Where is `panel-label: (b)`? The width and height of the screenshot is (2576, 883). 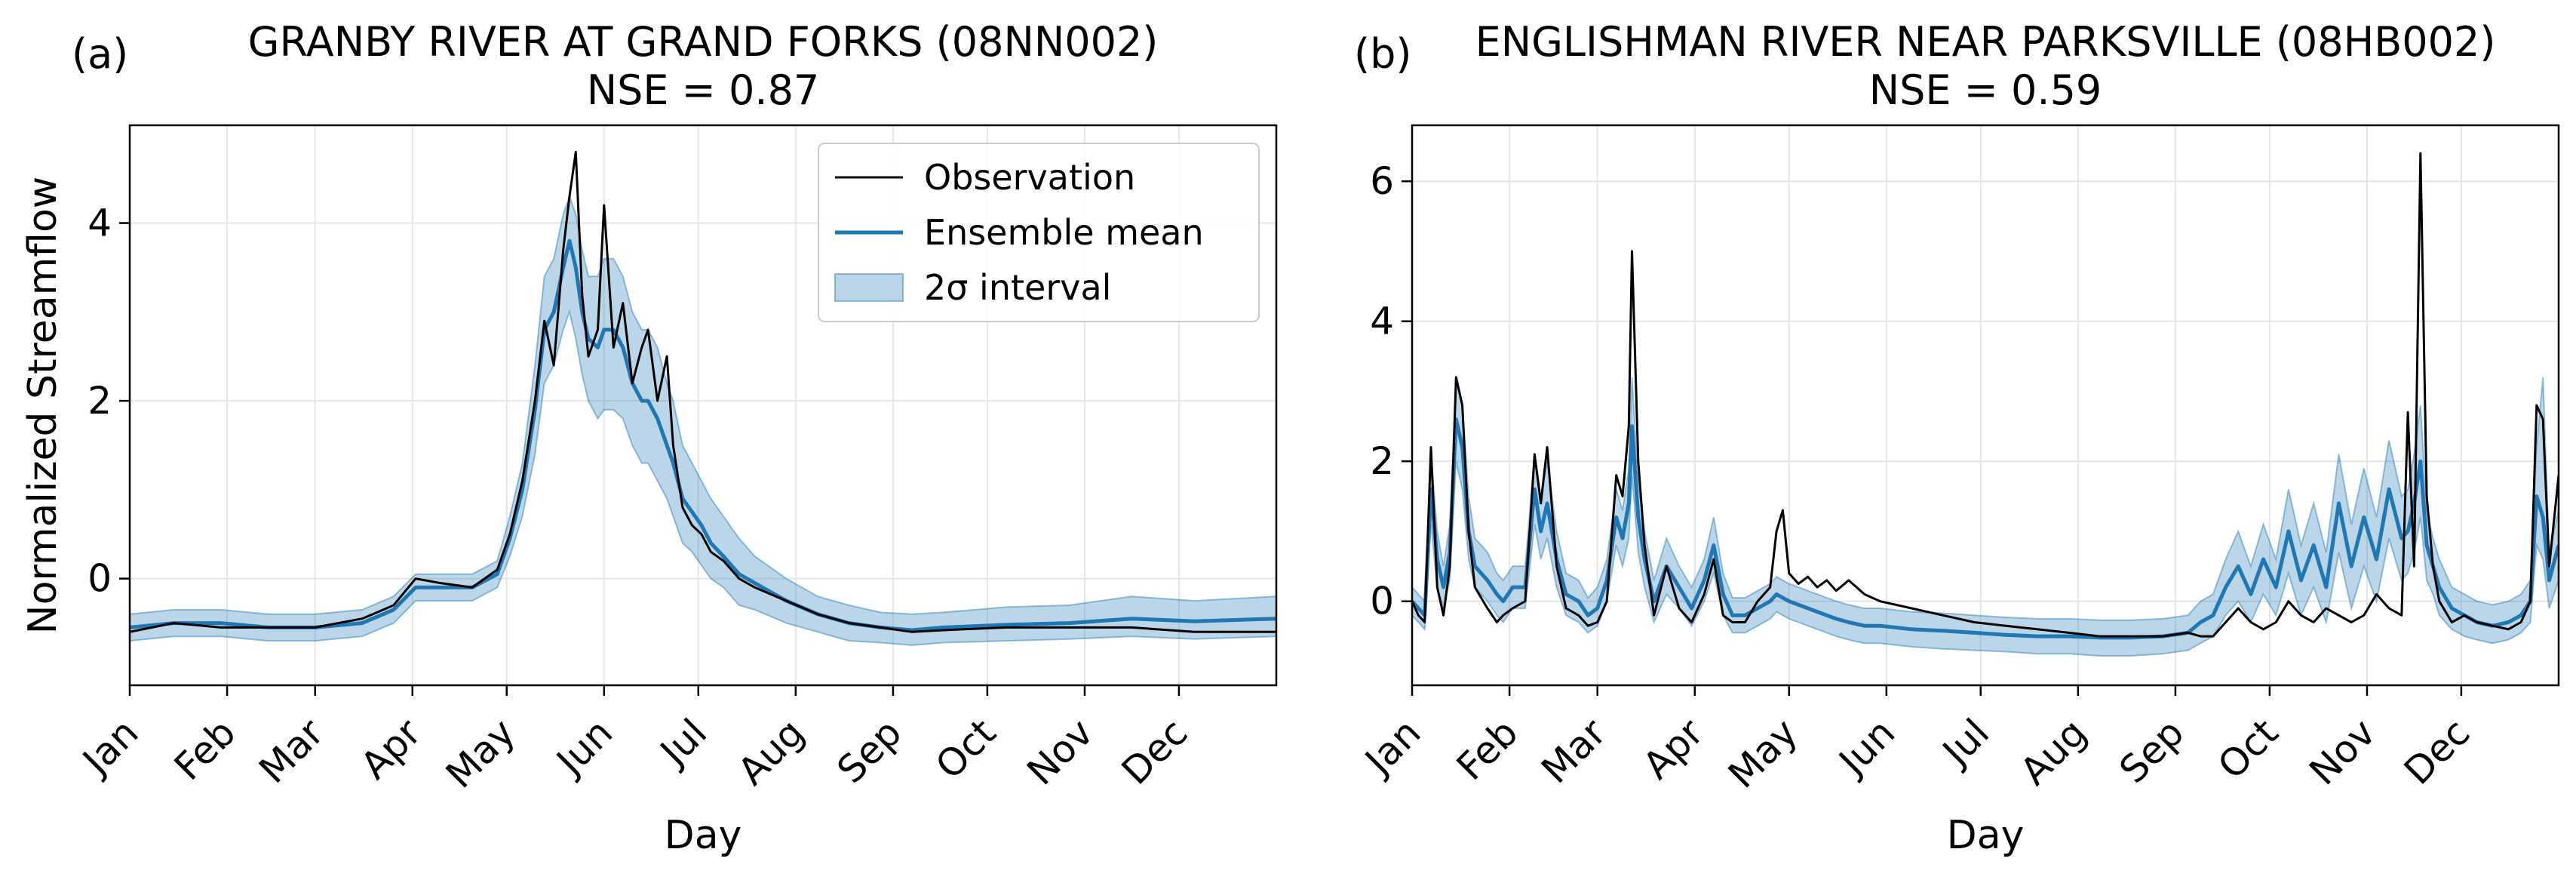
panel-label: (b) is located at coordinates (1382, 54).